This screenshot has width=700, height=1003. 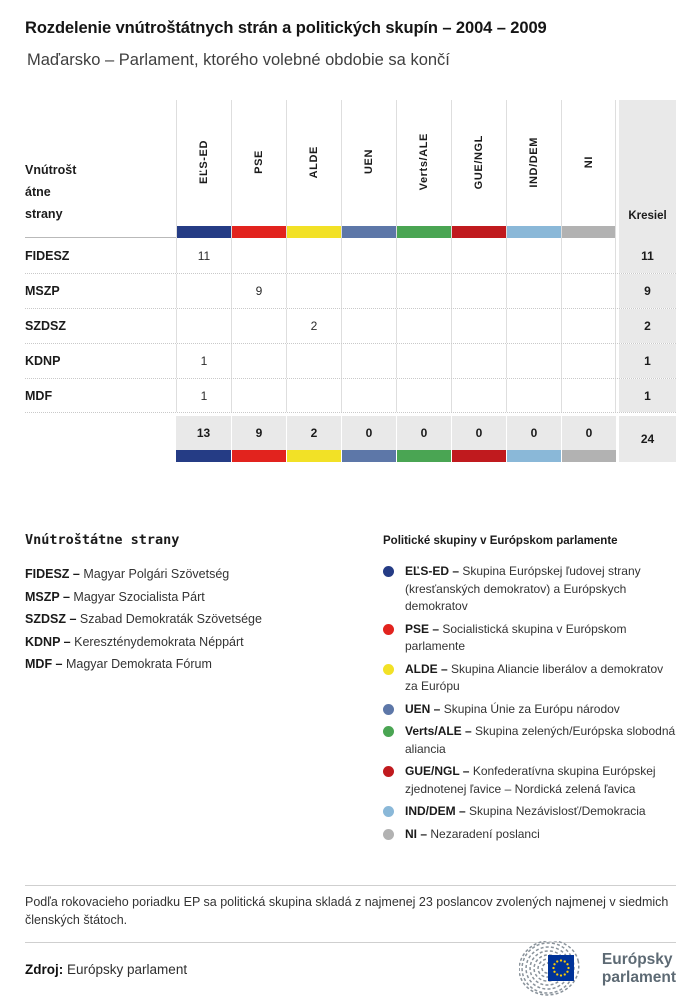 I want to click on legend-item: MSZP – Magyar Szocialista Párt, so click(x=204, y=597).